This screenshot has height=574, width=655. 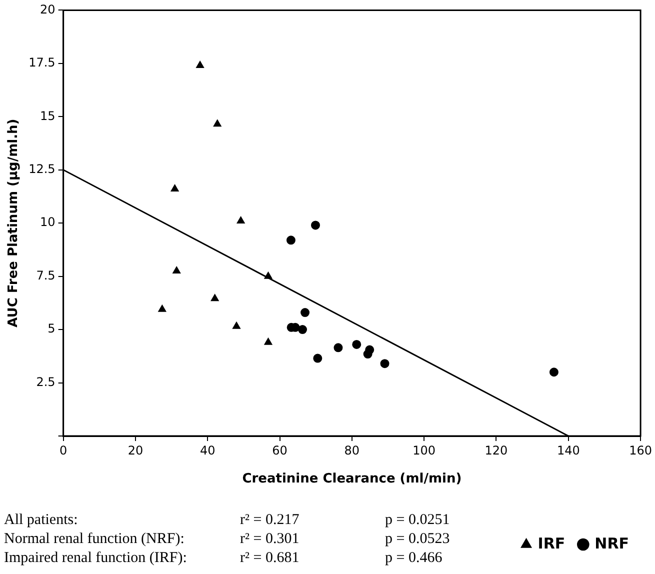 What do you see at coordinates (95, 558) in the screenshot?
I see `text: Impaired renal function (IRF):` at bounding box center [95, 558].